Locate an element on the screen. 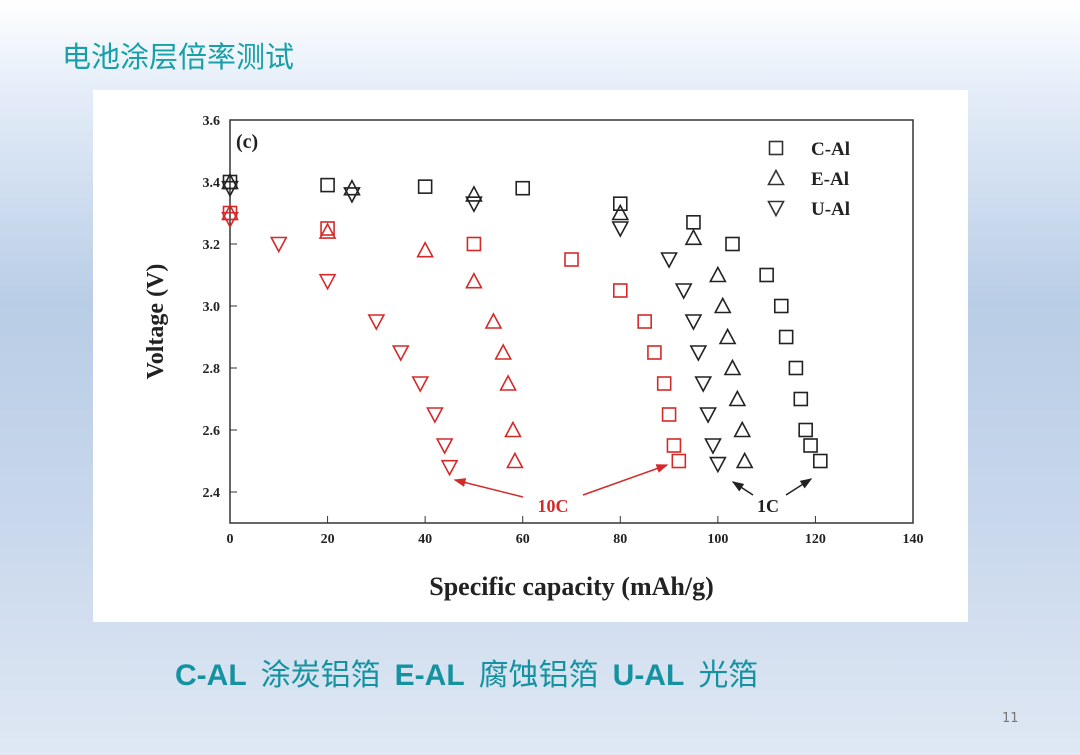 The image size is (1080, 755). caption-part: 涂炭铝箔 is located at coordinates (320, 675).